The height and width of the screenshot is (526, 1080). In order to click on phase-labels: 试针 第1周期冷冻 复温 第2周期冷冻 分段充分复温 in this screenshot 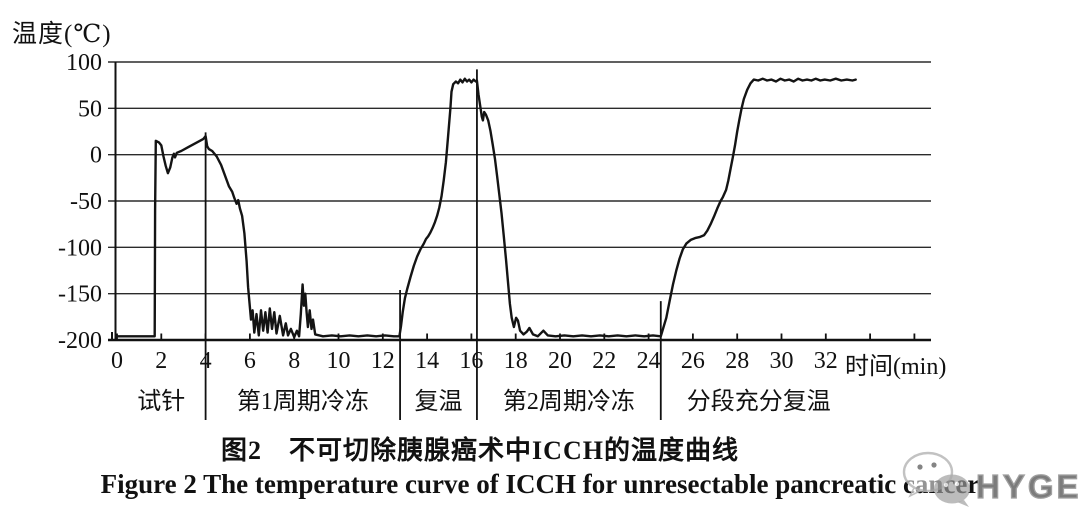, I will do `click(483, 401)`.